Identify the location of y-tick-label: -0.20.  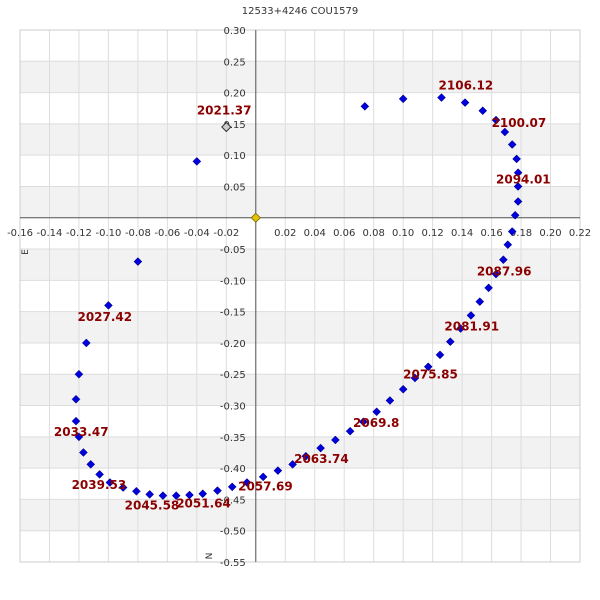
(233, 344).